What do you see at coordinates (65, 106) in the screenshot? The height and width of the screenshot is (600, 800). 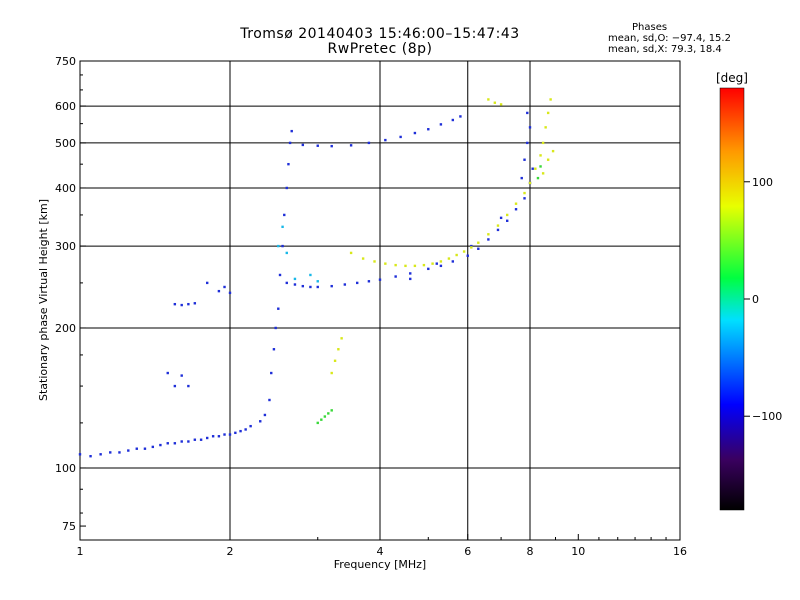 I see `y-tick-label: 600` at bounding box center [65, 106].